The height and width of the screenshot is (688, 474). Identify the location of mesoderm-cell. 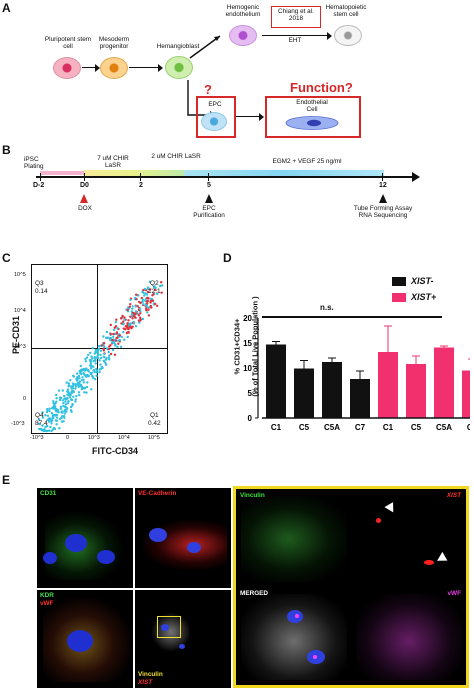
(114, 68).